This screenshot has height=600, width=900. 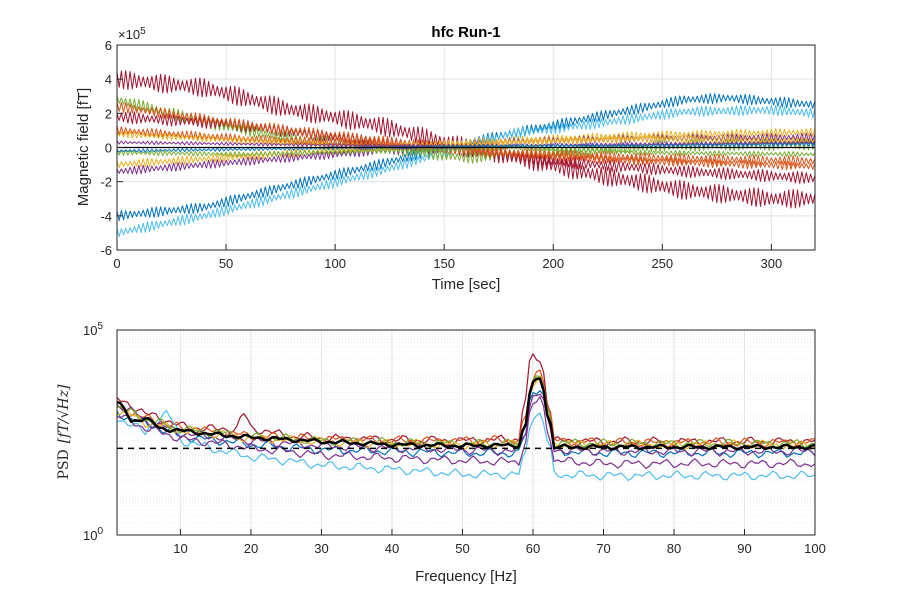 I want to click on plot2-x-tick-label: 70, so click(x=603, y=548).